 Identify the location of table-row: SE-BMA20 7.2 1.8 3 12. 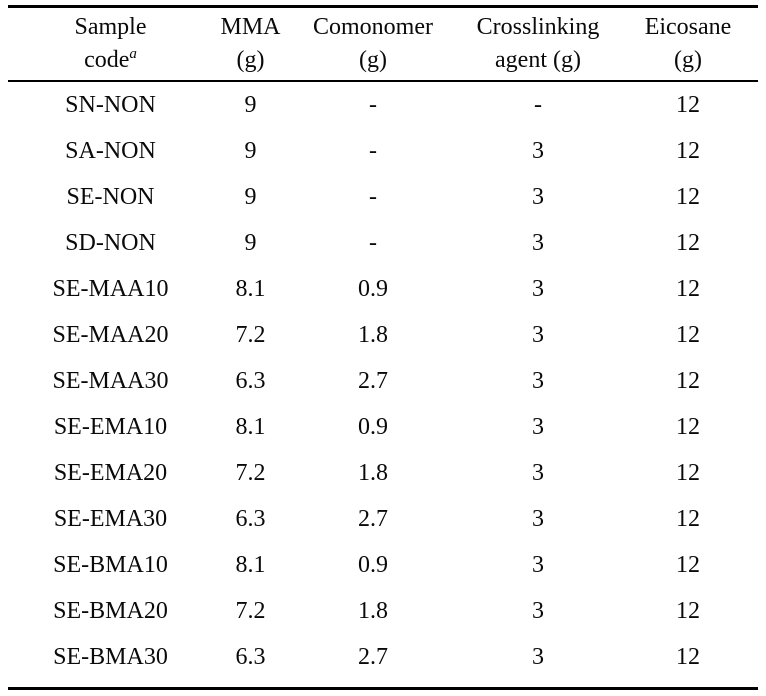
(383, 611).